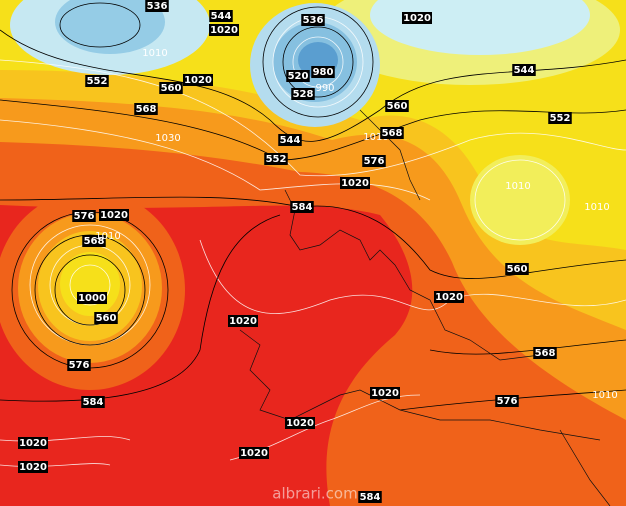 The image size is (626, 506). Describe the element at coordinates (520, 200) in the screenshot. I see `high-core` at that location.